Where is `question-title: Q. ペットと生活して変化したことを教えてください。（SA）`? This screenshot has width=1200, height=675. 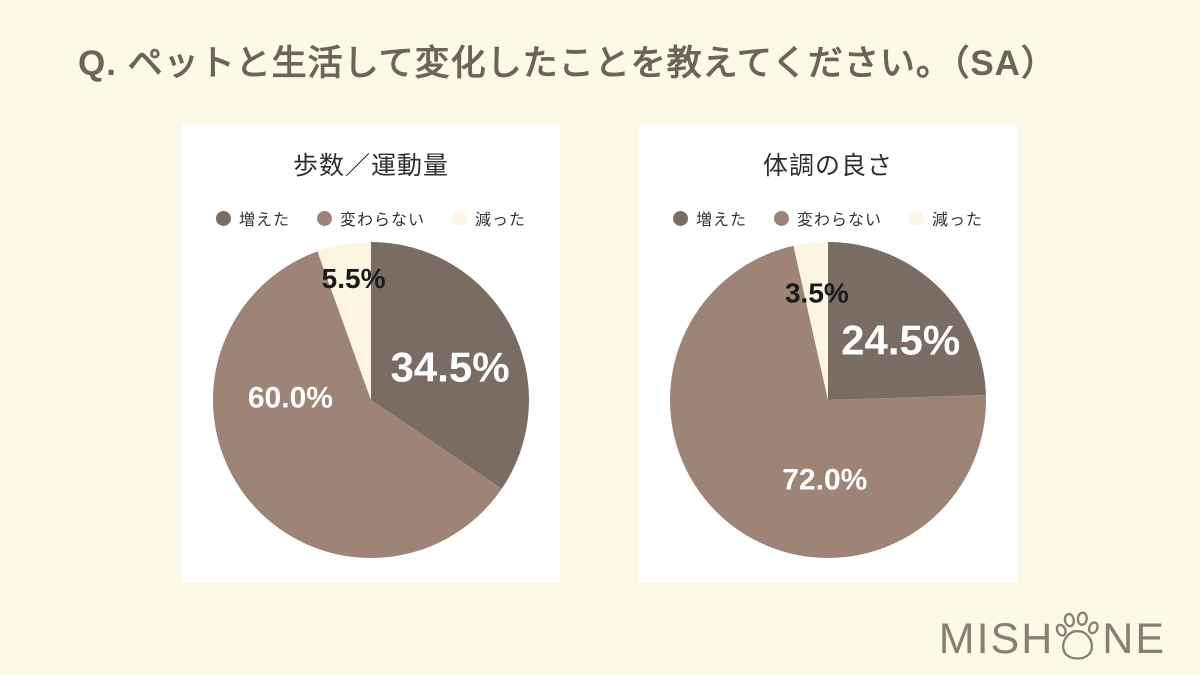 question-title: Q. ペットと生活して変化したことを教えてください。（SA） is located at coordinates (567, 63).